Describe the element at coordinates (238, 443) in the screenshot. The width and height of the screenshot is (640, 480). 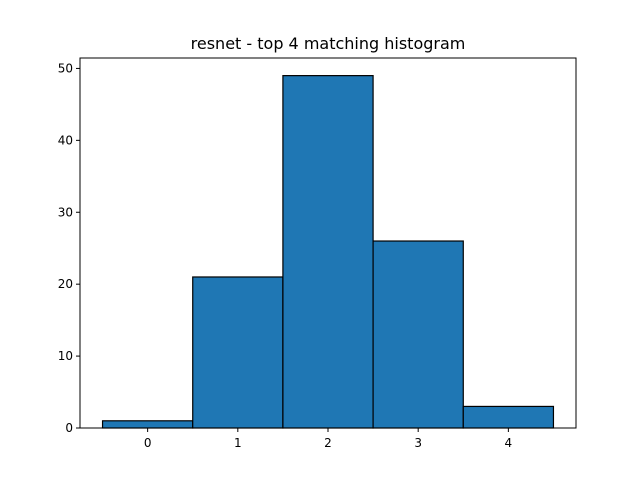
I see `x-tick-label: 1` at that location.